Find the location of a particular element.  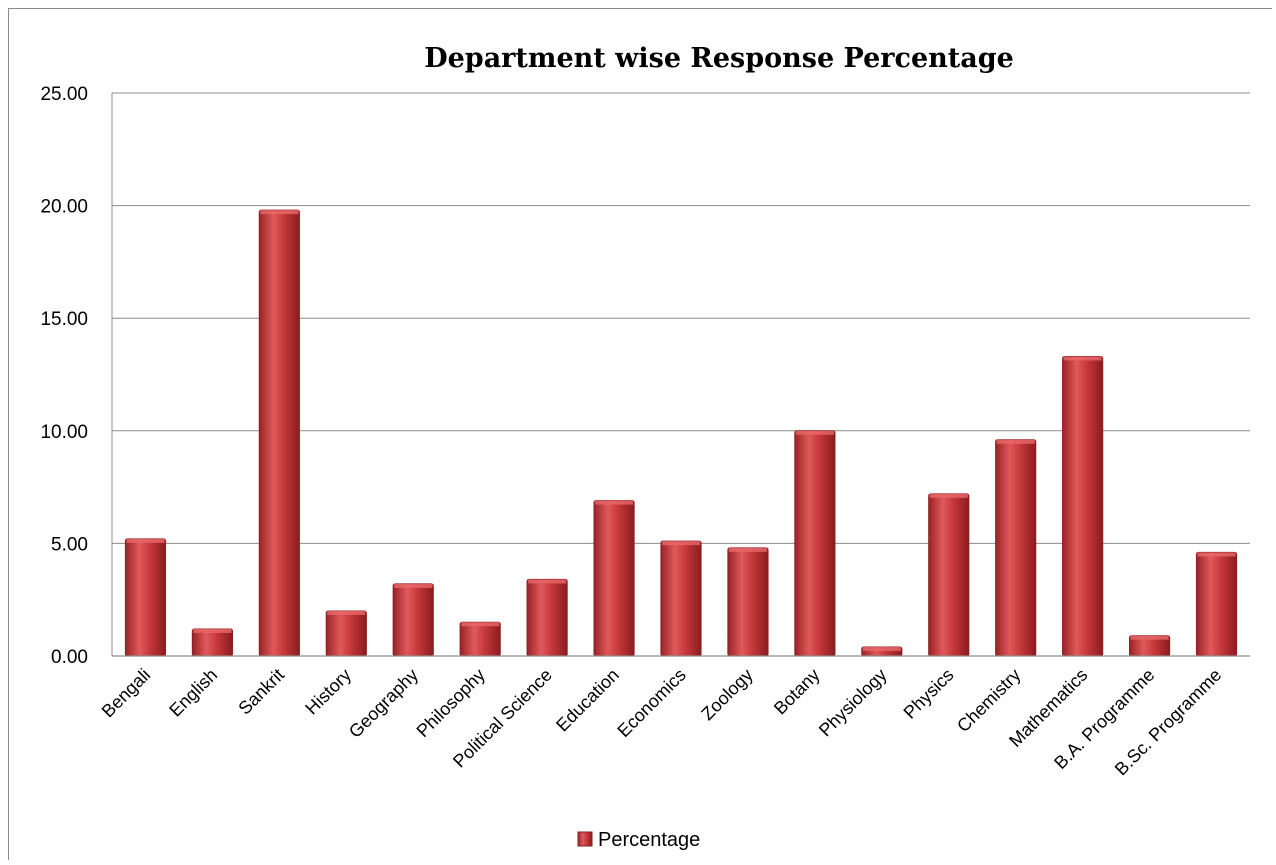

x-tick-label: Physiology is located at coordinates (853, 703).